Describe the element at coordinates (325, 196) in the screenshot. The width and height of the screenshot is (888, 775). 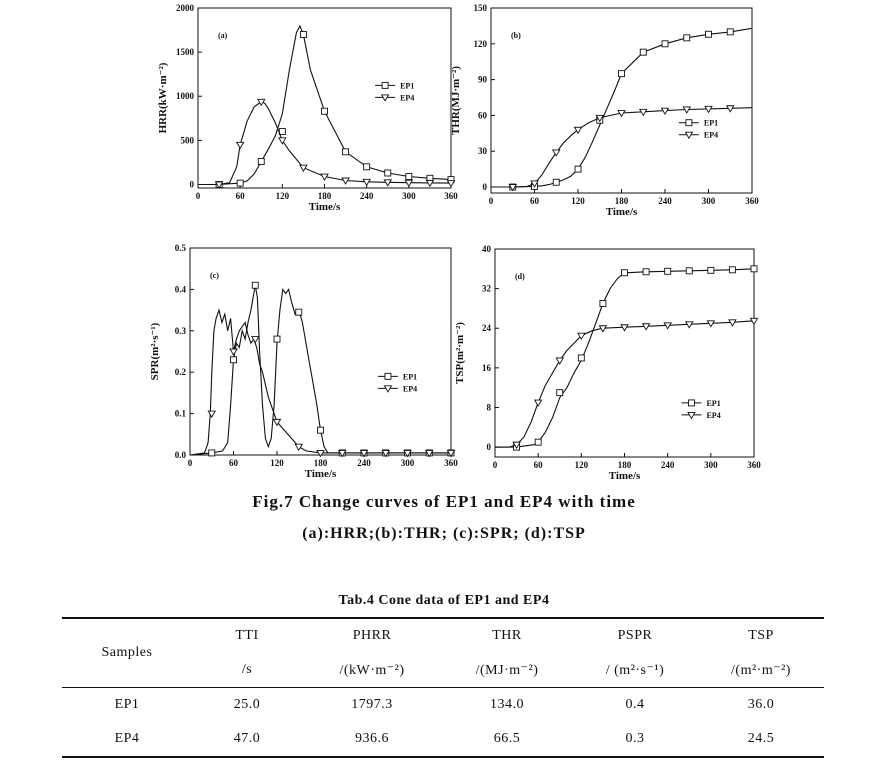
I see `x-tick-label: 180` at that location.